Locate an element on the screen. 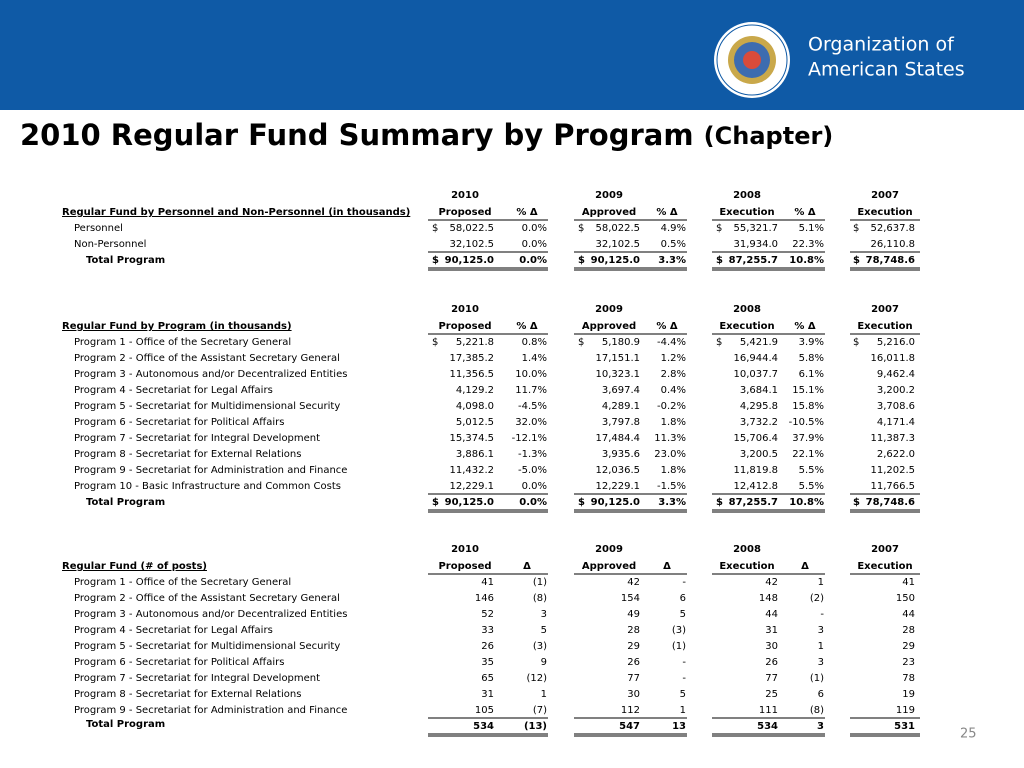 Image resolution: width=1024 pixels, height=768 pixels. cell: 35 is located at coordinates (487, 662).